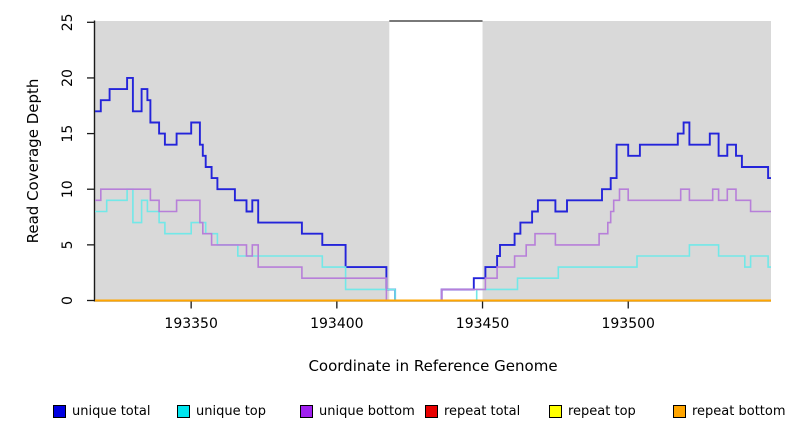  Describe the element at coordinates (627, 324) in the screenshot. I see `x-tick-label: 193500` at that location.